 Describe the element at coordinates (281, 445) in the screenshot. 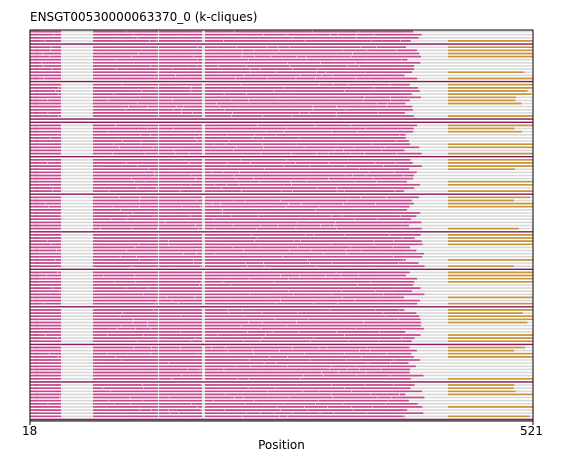

I see `x-axis-label: Position` at that location.